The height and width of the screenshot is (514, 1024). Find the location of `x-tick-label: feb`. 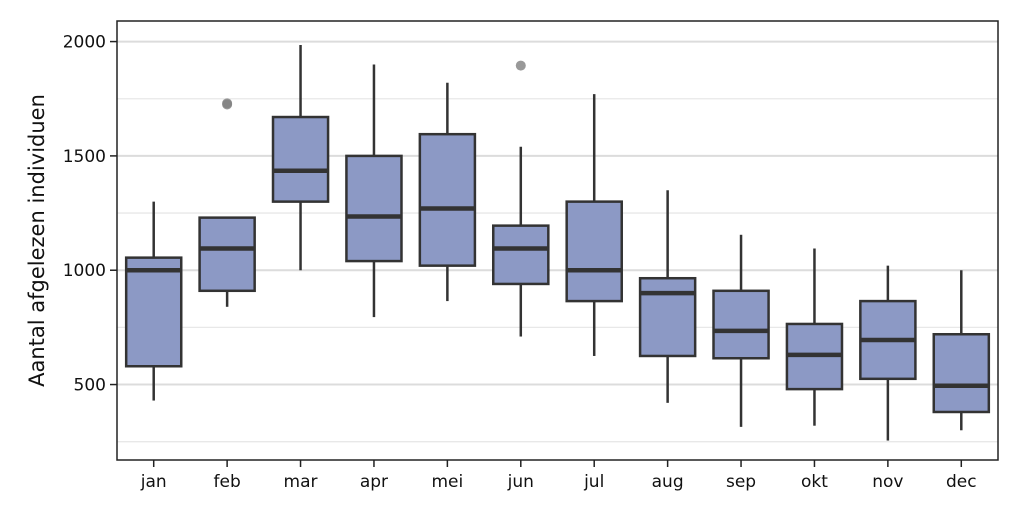

x-tick-label: feb is located at coordinates (227, 482).